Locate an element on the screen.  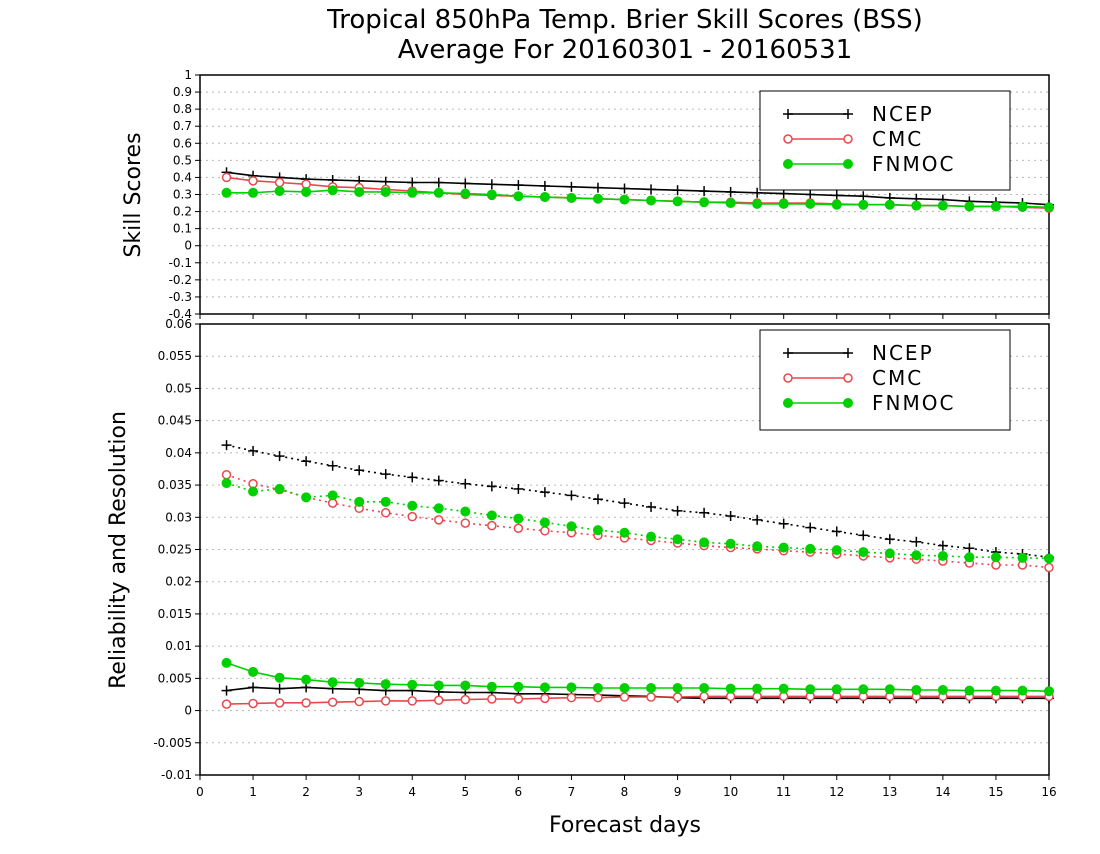
x-axis-title: Forecast days is located at coordinates (625, 825).